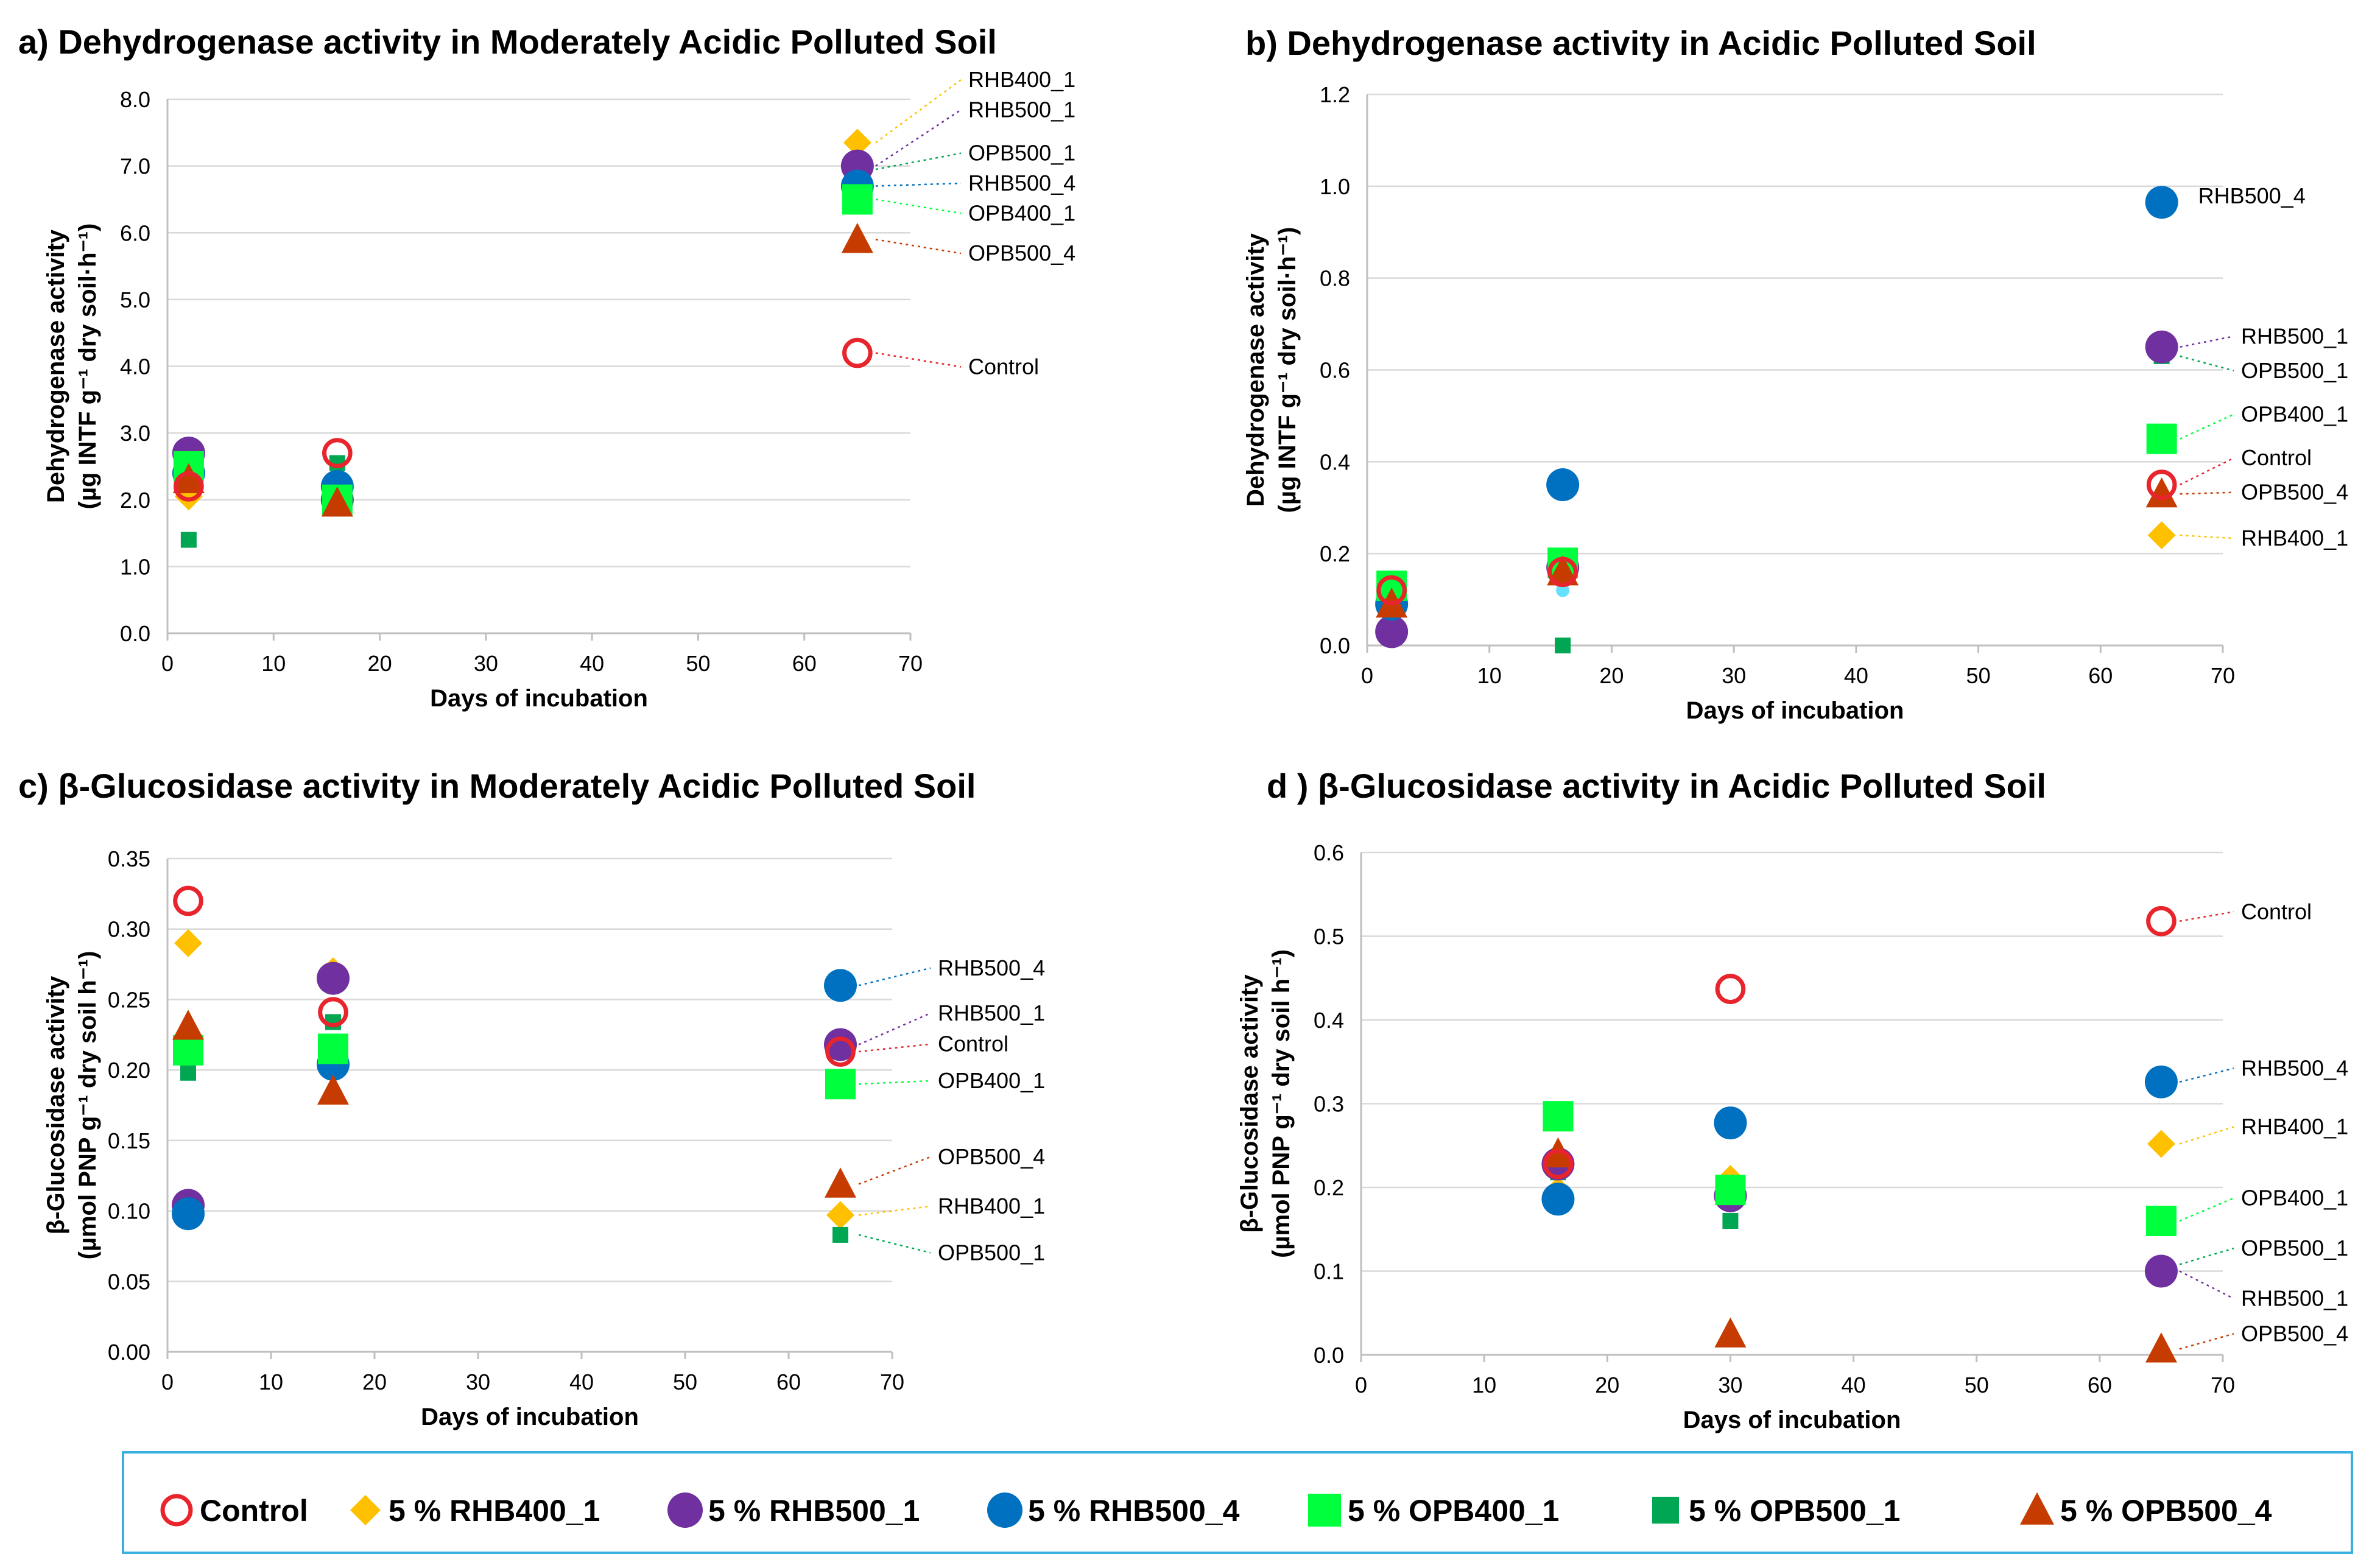 Image resolution: width=2372 pixels, height=1568 pixels. I want to click on y-tick-label: 0.10, so click(129, 1212).